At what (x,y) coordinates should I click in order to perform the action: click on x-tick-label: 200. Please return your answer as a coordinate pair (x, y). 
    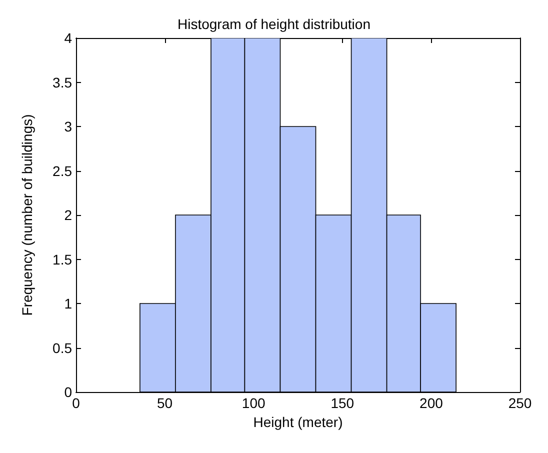
    Looking at the image, I should click on (432, 403).